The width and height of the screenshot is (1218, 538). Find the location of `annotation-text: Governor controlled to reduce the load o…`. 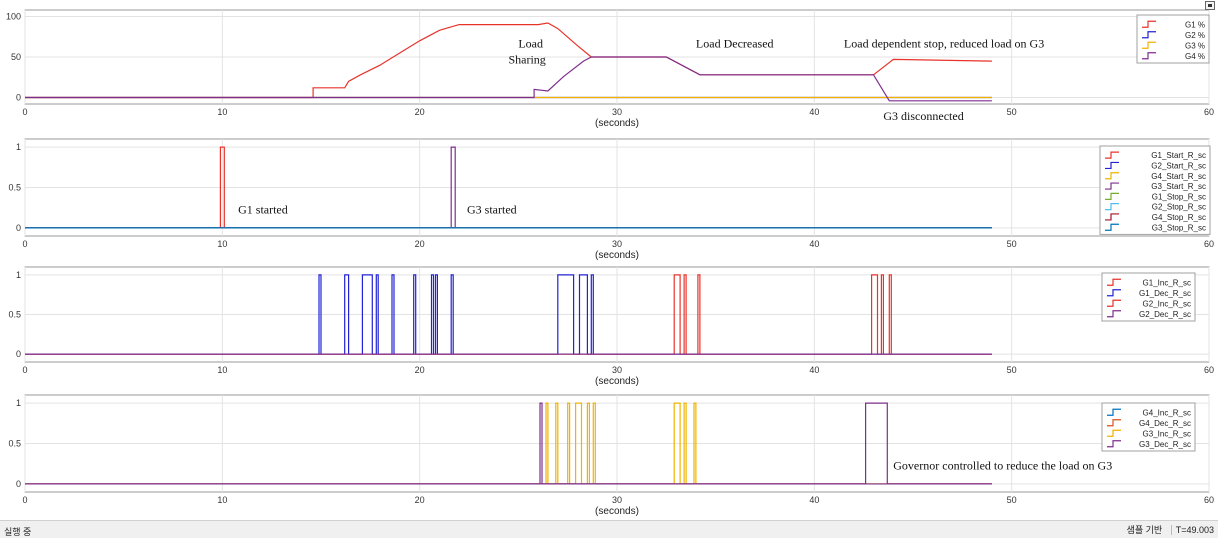

annotation-text: Governor controlled to reduce the load o… is located at coordinates (1002, 465).